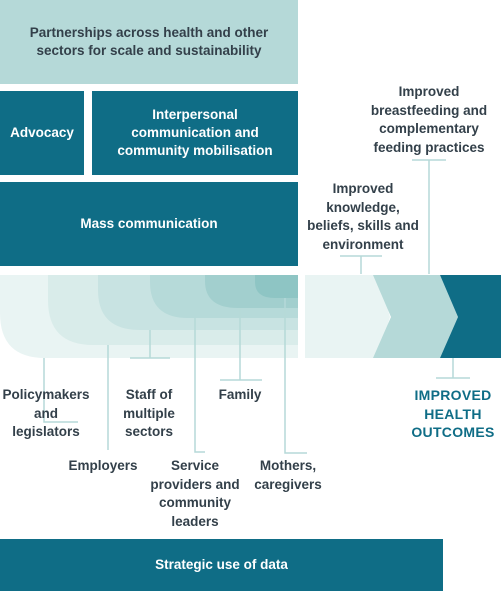 The width and height of the screenshot is (501, 592). Describe the element at coordinates (150, 344) in the screenshot. I see `line-staff` at that location.